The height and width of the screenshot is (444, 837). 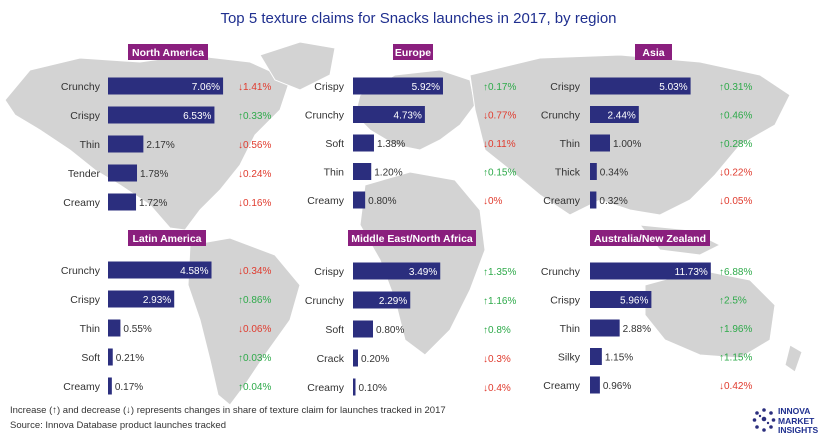 What do you see at coordinates (499, 173) in the screenshot?
I see `change-label-increase: ↑0.15%` at bounding box center [499, 173].